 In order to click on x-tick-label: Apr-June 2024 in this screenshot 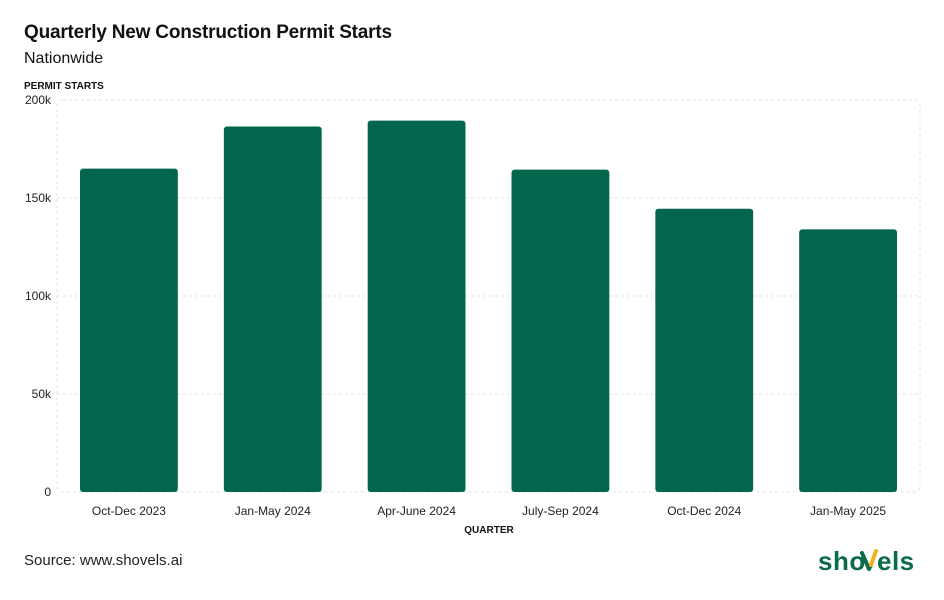, I will do `click(416, 511)`.